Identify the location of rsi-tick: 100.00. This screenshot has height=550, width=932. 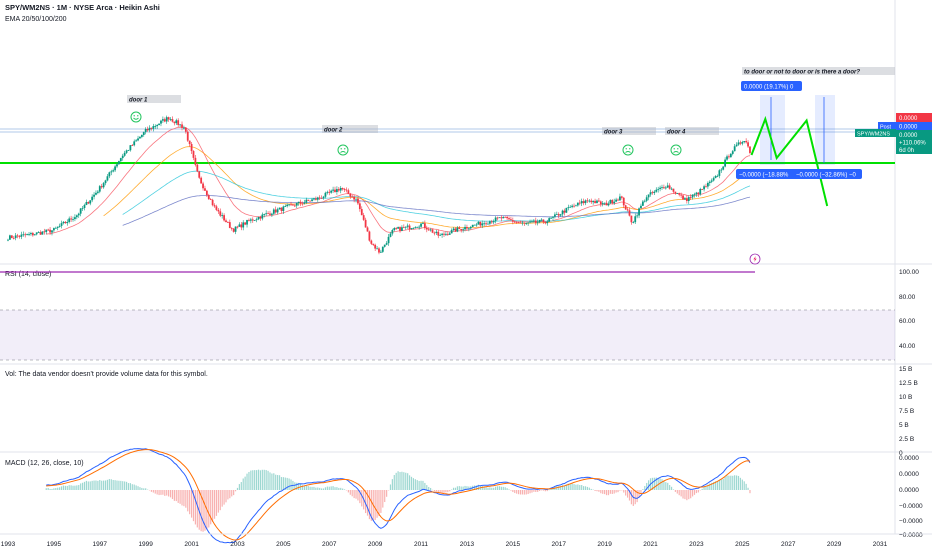
(909, 272).